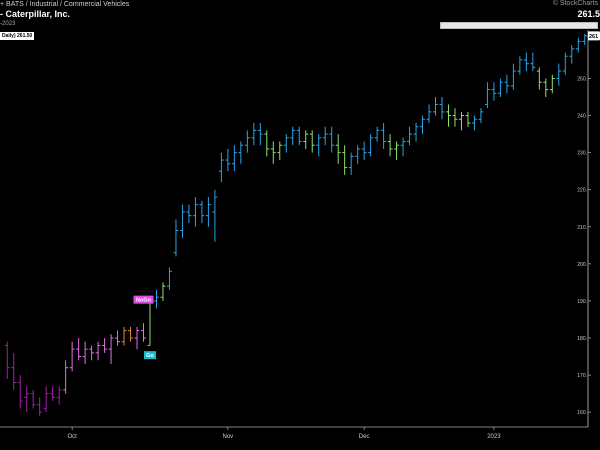  Describe the element at coordinates (582, 79) in the screenshot. I see `y-tick-label: 250.` at that location.